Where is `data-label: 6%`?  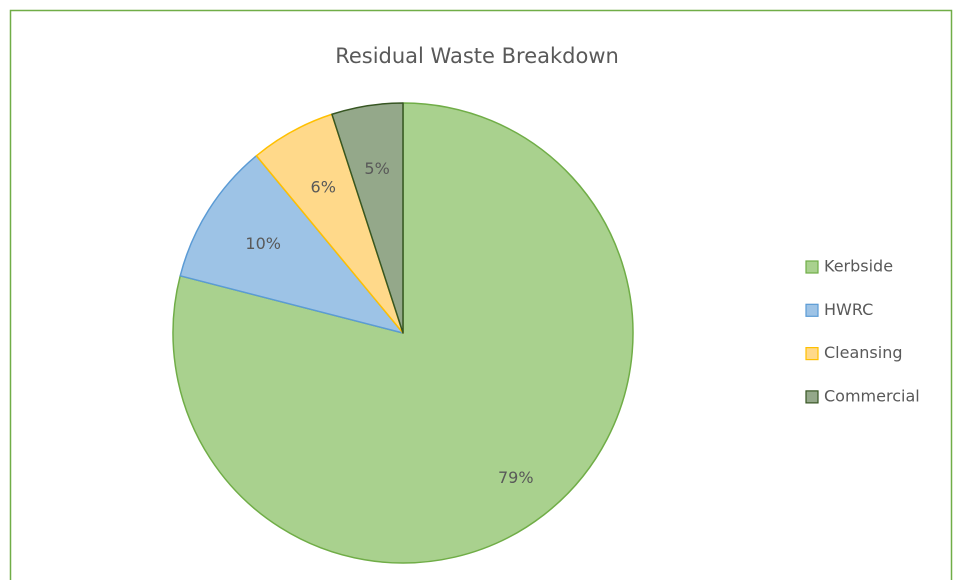
data-label: 6% is located at coordinates (323, 186).